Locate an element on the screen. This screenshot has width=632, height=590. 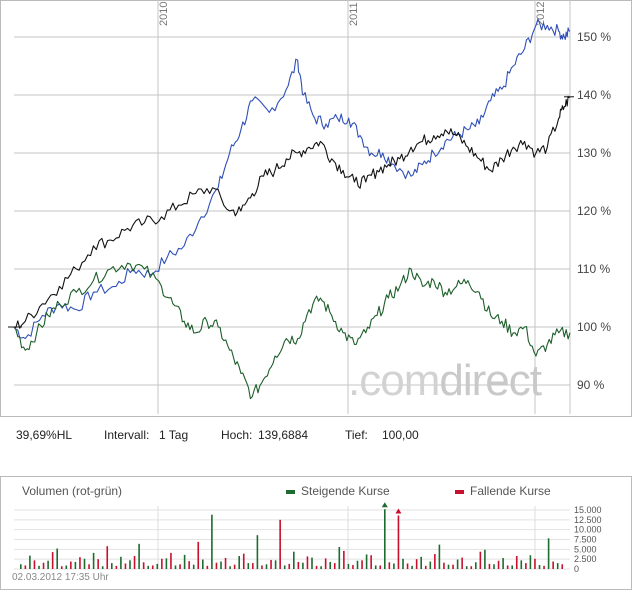
volume-tick-label: 0 is located at coordinates (576, 569).